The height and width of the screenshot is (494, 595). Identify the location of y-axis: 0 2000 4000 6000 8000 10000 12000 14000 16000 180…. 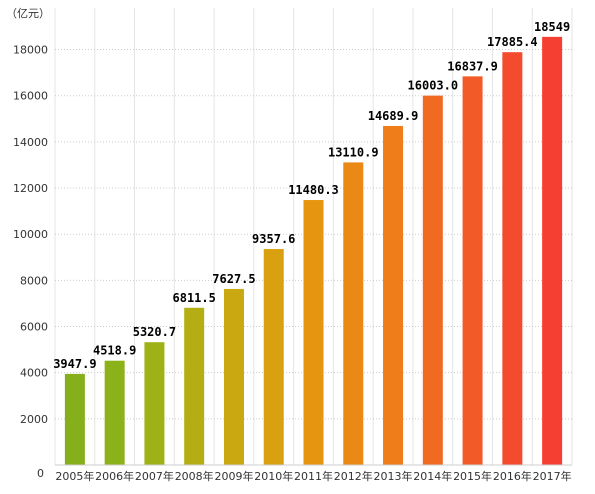
(30, 262).